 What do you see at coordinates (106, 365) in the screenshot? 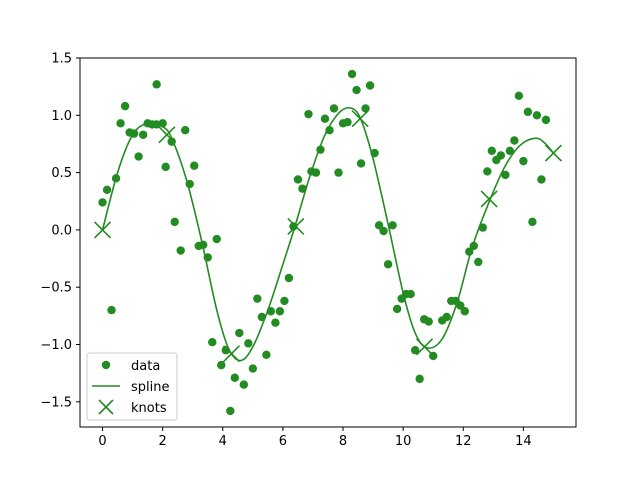
I see `legend-data-marker` at bounding box center [106, 365].